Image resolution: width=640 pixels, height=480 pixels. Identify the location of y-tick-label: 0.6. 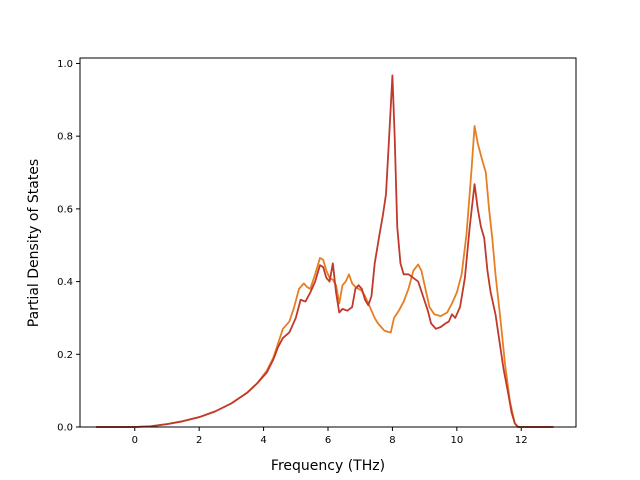
(65, 209).